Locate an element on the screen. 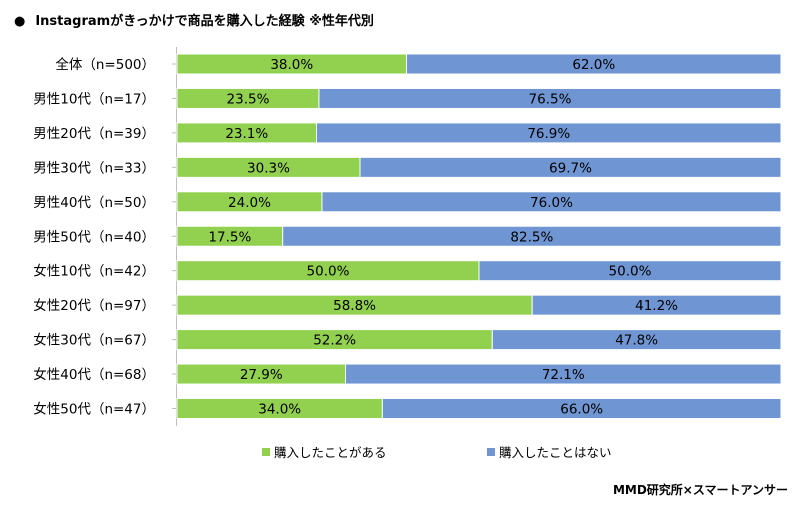 The width and height of the screenshot is (800, 509). data-label: 23.1% is located at coordinates (246, 134).